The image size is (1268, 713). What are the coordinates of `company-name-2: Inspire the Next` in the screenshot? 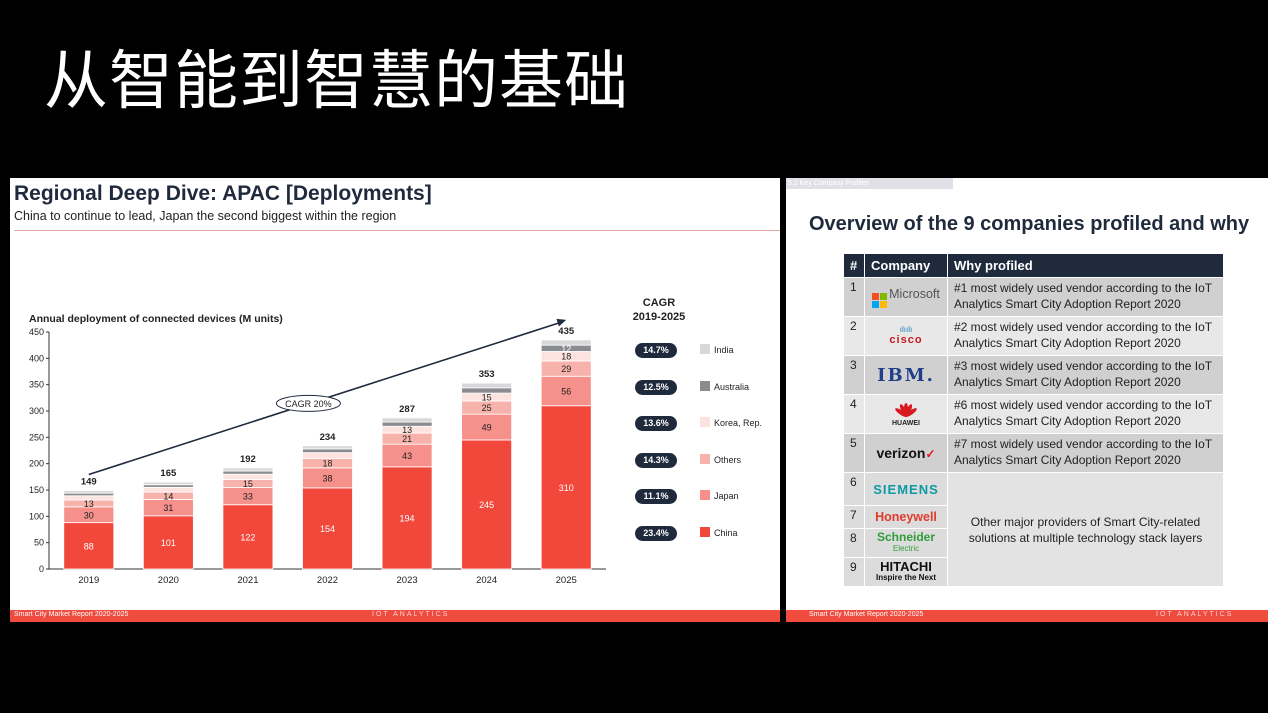 It's located at (905, 577).